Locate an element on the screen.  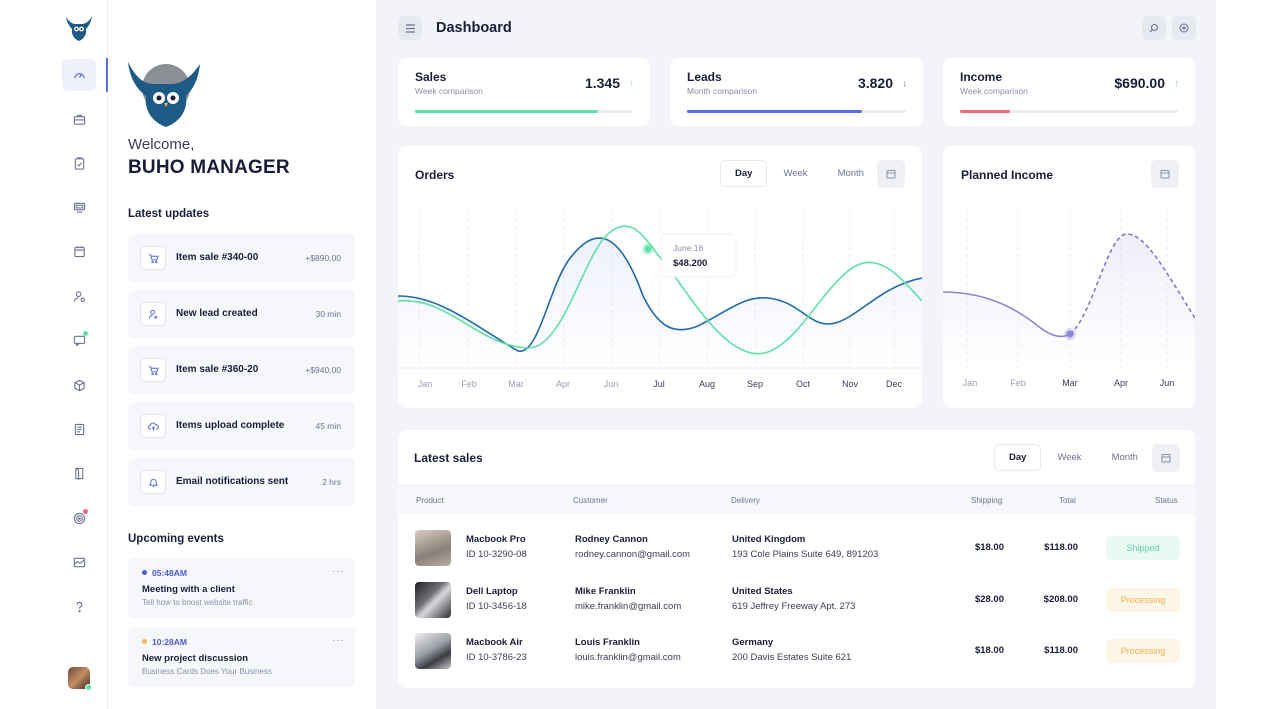
col-total: Total is located at coordinates (1067, 500).